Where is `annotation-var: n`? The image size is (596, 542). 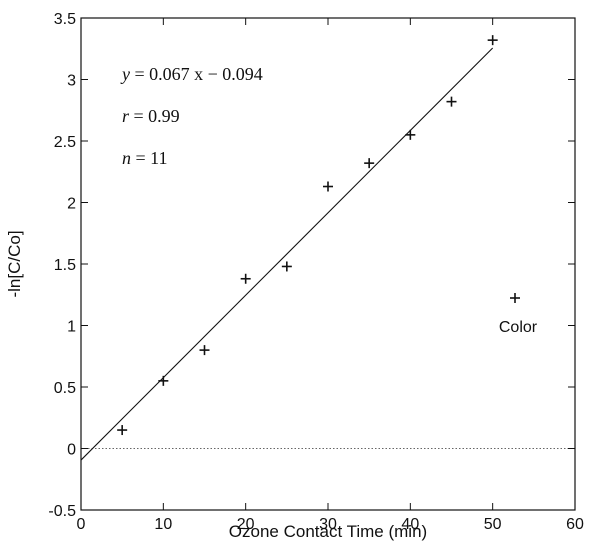 annotation-var: n is located at coordinates (126, 158).